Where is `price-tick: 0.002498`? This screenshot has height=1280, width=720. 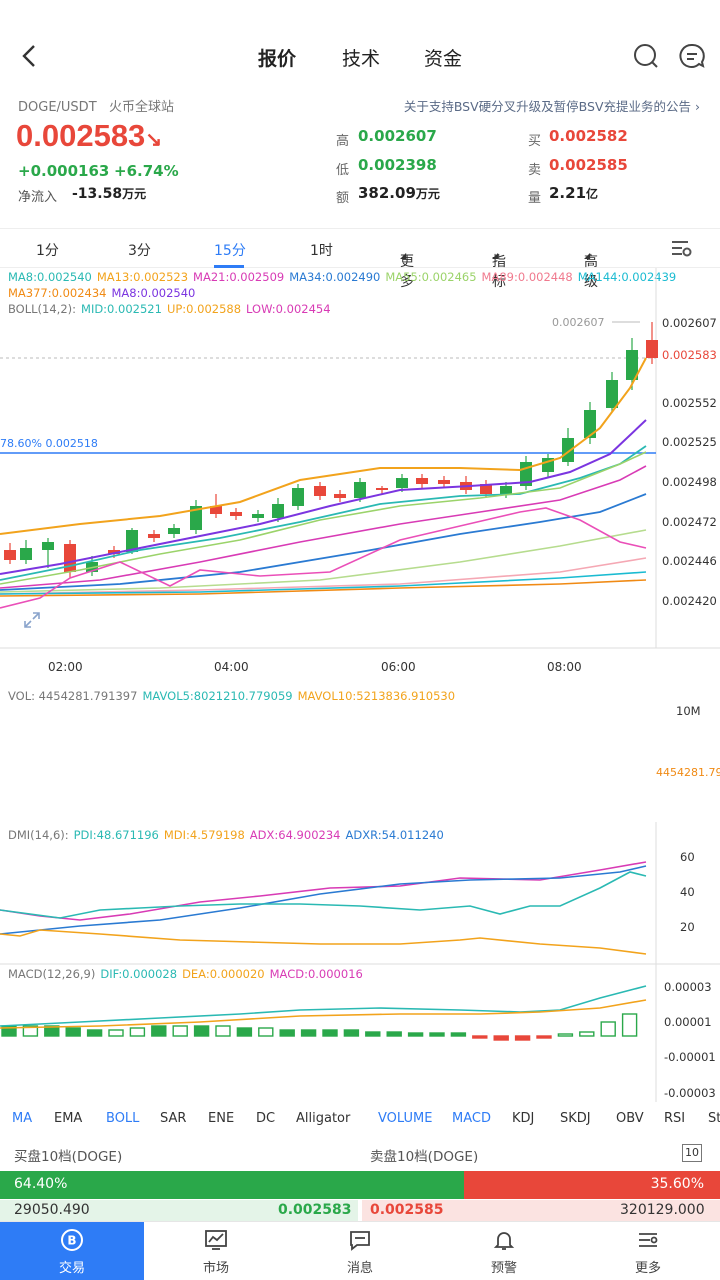 price-tick: 0.002498 is located at coordinates (689, 482).